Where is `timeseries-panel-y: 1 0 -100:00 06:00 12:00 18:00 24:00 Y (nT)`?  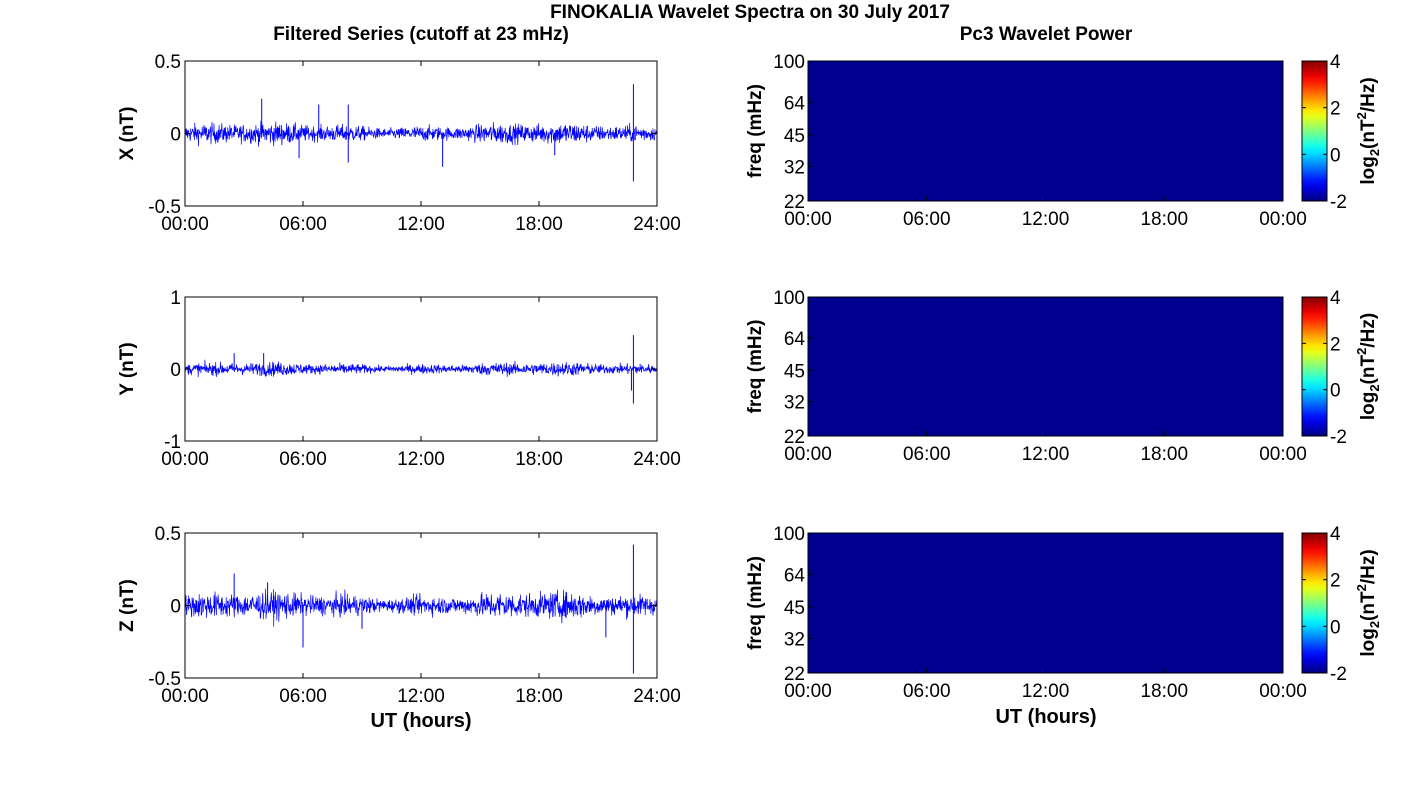
timeseries-panel-y: 1 0 -100:00 06:00 12:00 18:00 24:00 Y (nT) is located at coordinates (399, 379).